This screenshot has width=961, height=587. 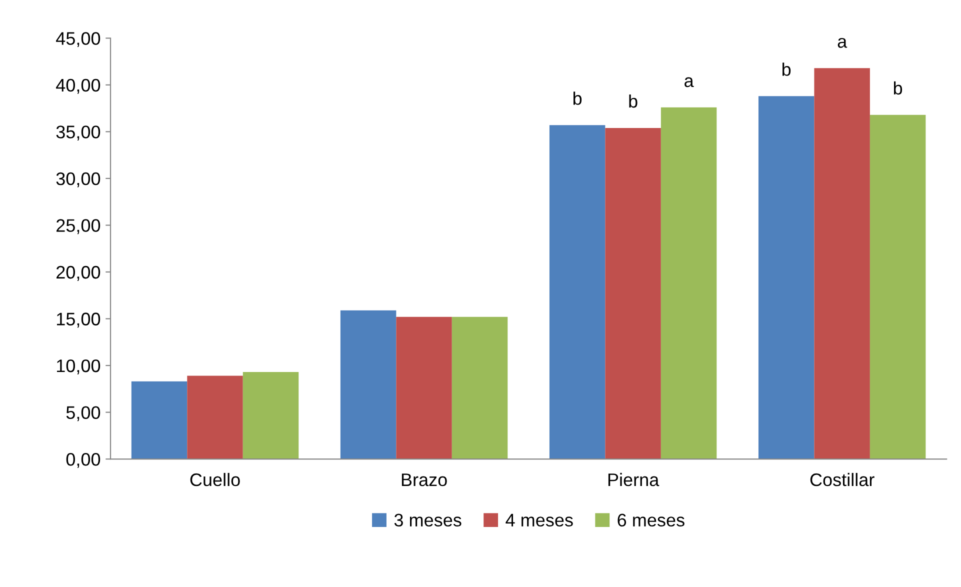 What do you see at coordinates (424, 480) in the screenshot?
I see `x-tick-label: Brazo` at bounding box center [424, 480].